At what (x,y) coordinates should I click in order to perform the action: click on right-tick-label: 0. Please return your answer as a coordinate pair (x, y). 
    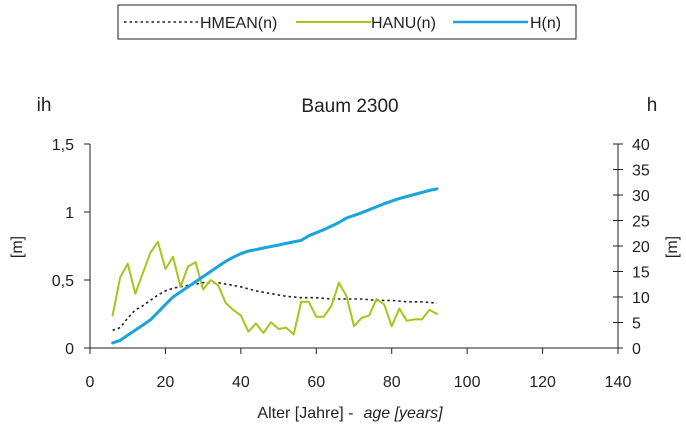
    Looking at the image, I should click on (636, 349).